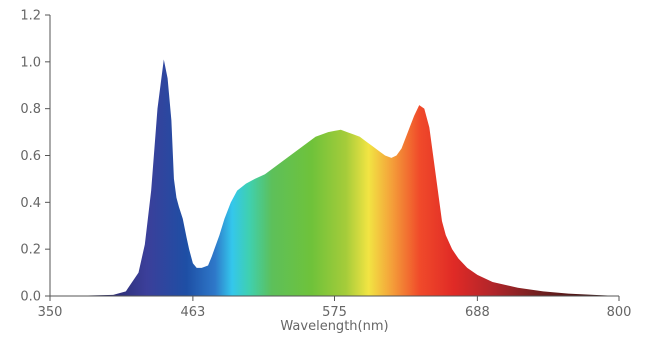 The image size is (649, 338). What do you see at coordinates (30, 156) in the screenshot?
I see `y-tick-label: 0.6` at bounding box center [30, 156].